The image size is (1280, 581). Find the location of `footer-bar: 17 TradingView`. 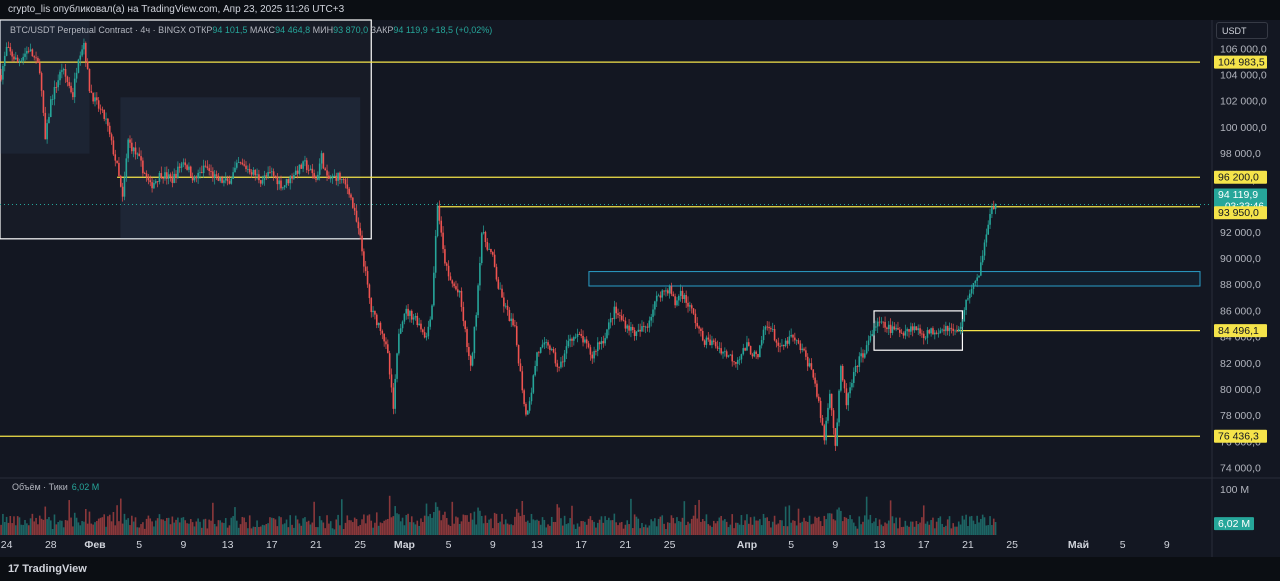

footer-bar: 17 TradingView is located at coordinates (640, 569).